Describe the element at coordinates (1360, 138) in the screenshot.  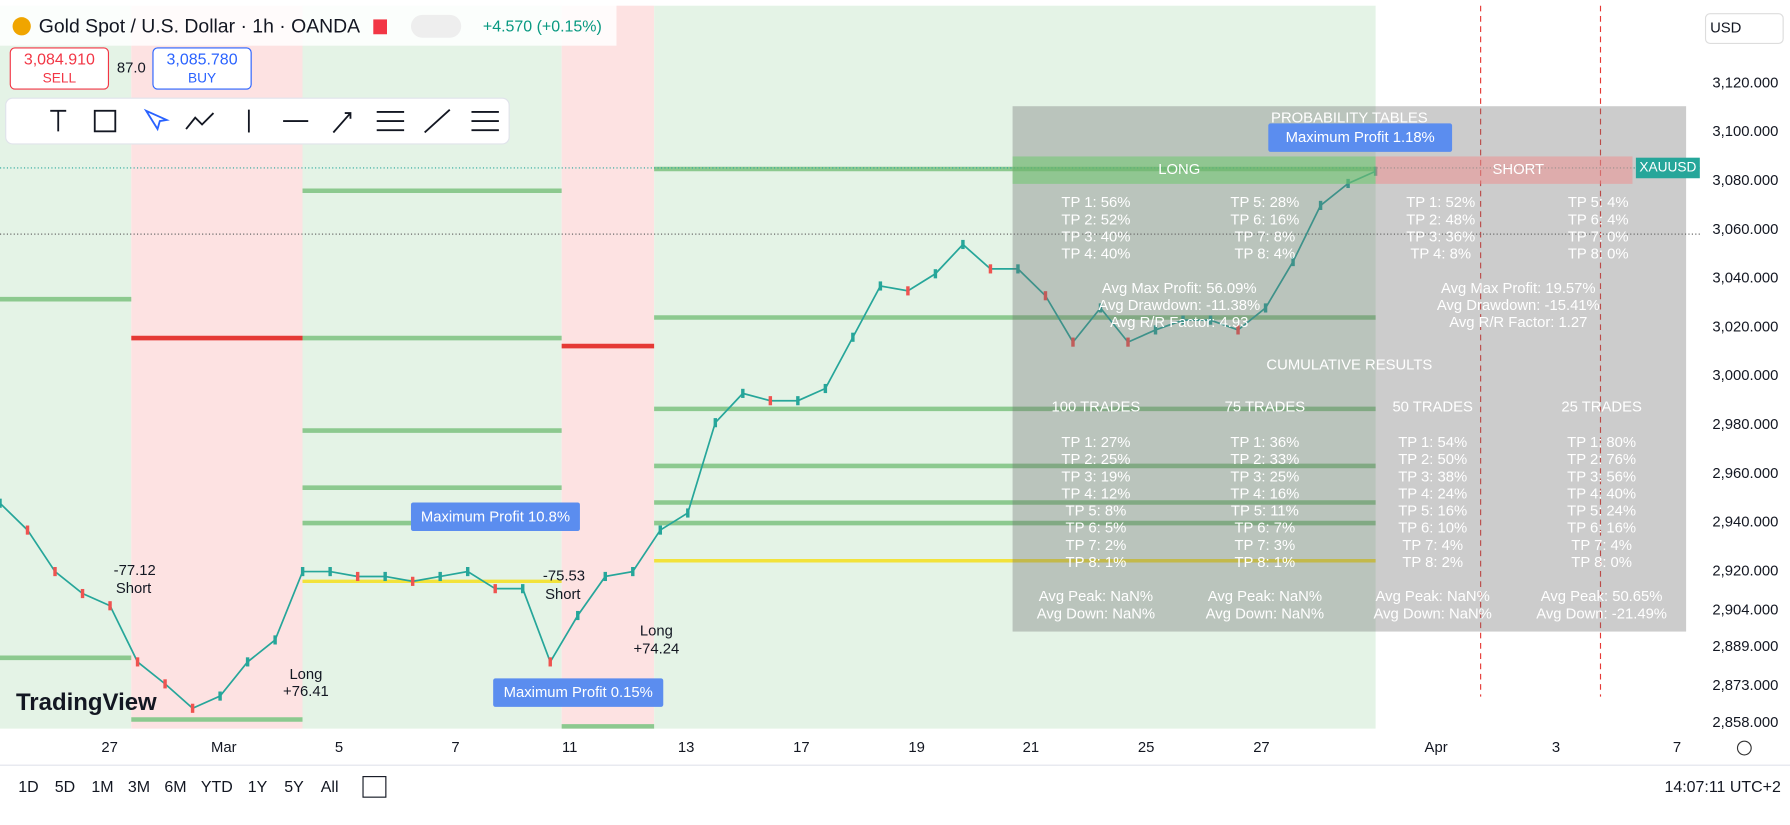
I see `profit-label: Maximum Profit 1.18%` at that location.